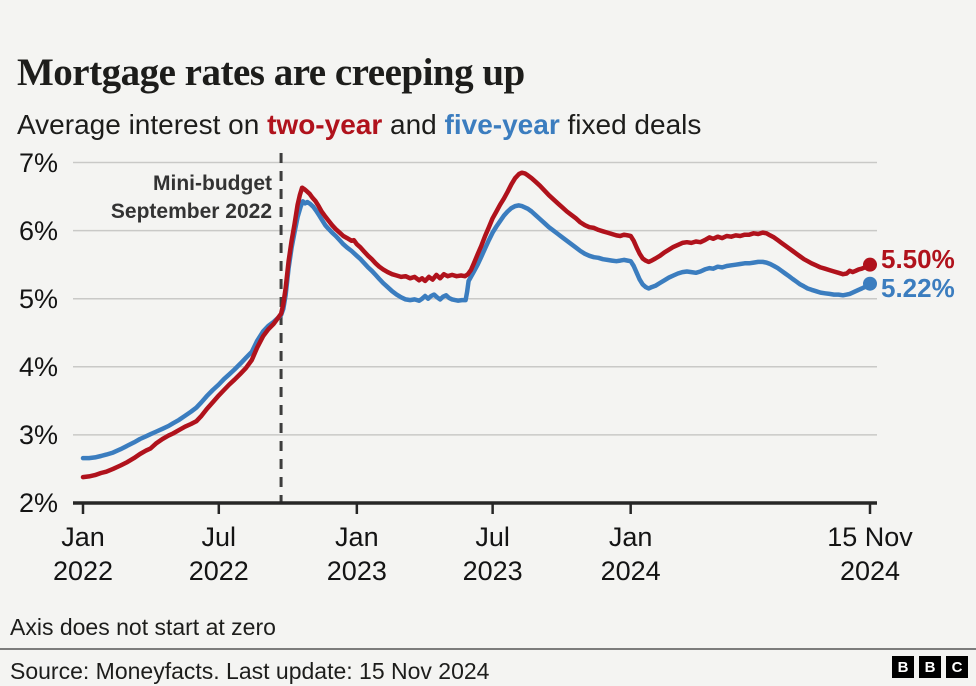 This screenshot has width=976, height=686. Describe the element at coordinates (870, 537) in the screenshot. I see `x-label-line1: 15 Nov` at that location.